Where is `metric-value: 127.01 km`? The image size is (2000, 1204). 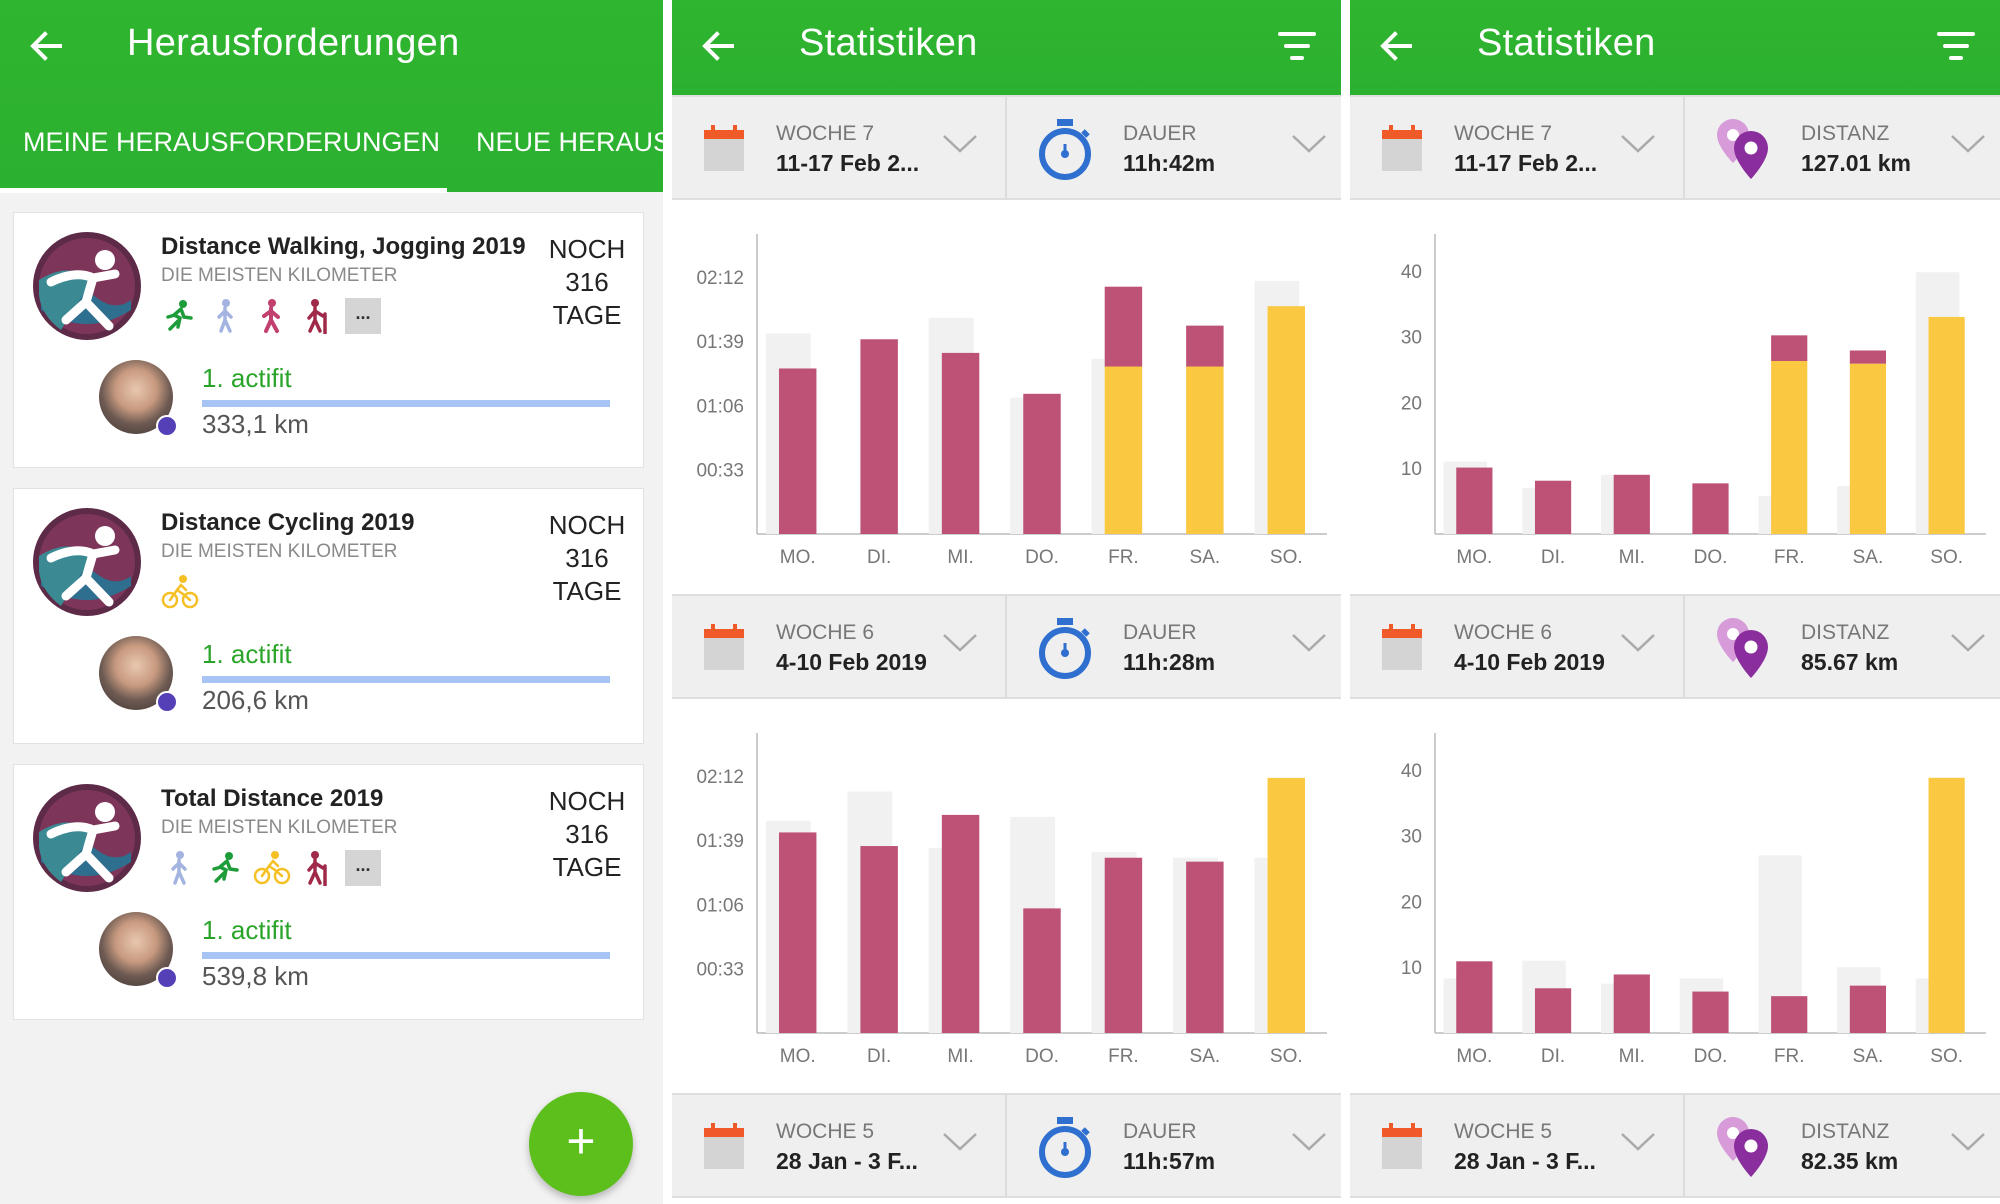 metric-value: 127.01 km is located at coordinates (1856, 163).